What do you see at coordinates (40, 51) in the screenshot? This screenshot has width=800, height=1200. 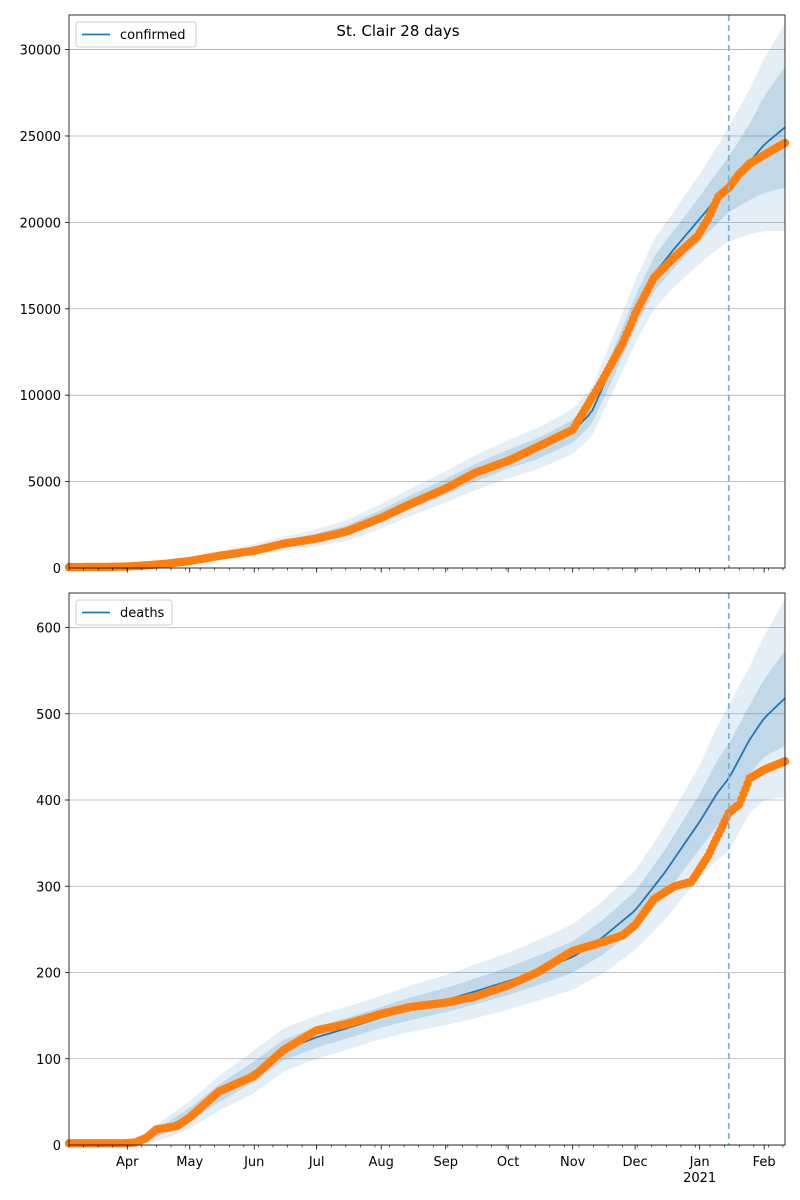 I see `y-tick-label: 30000` at bounding box center [40, 51].